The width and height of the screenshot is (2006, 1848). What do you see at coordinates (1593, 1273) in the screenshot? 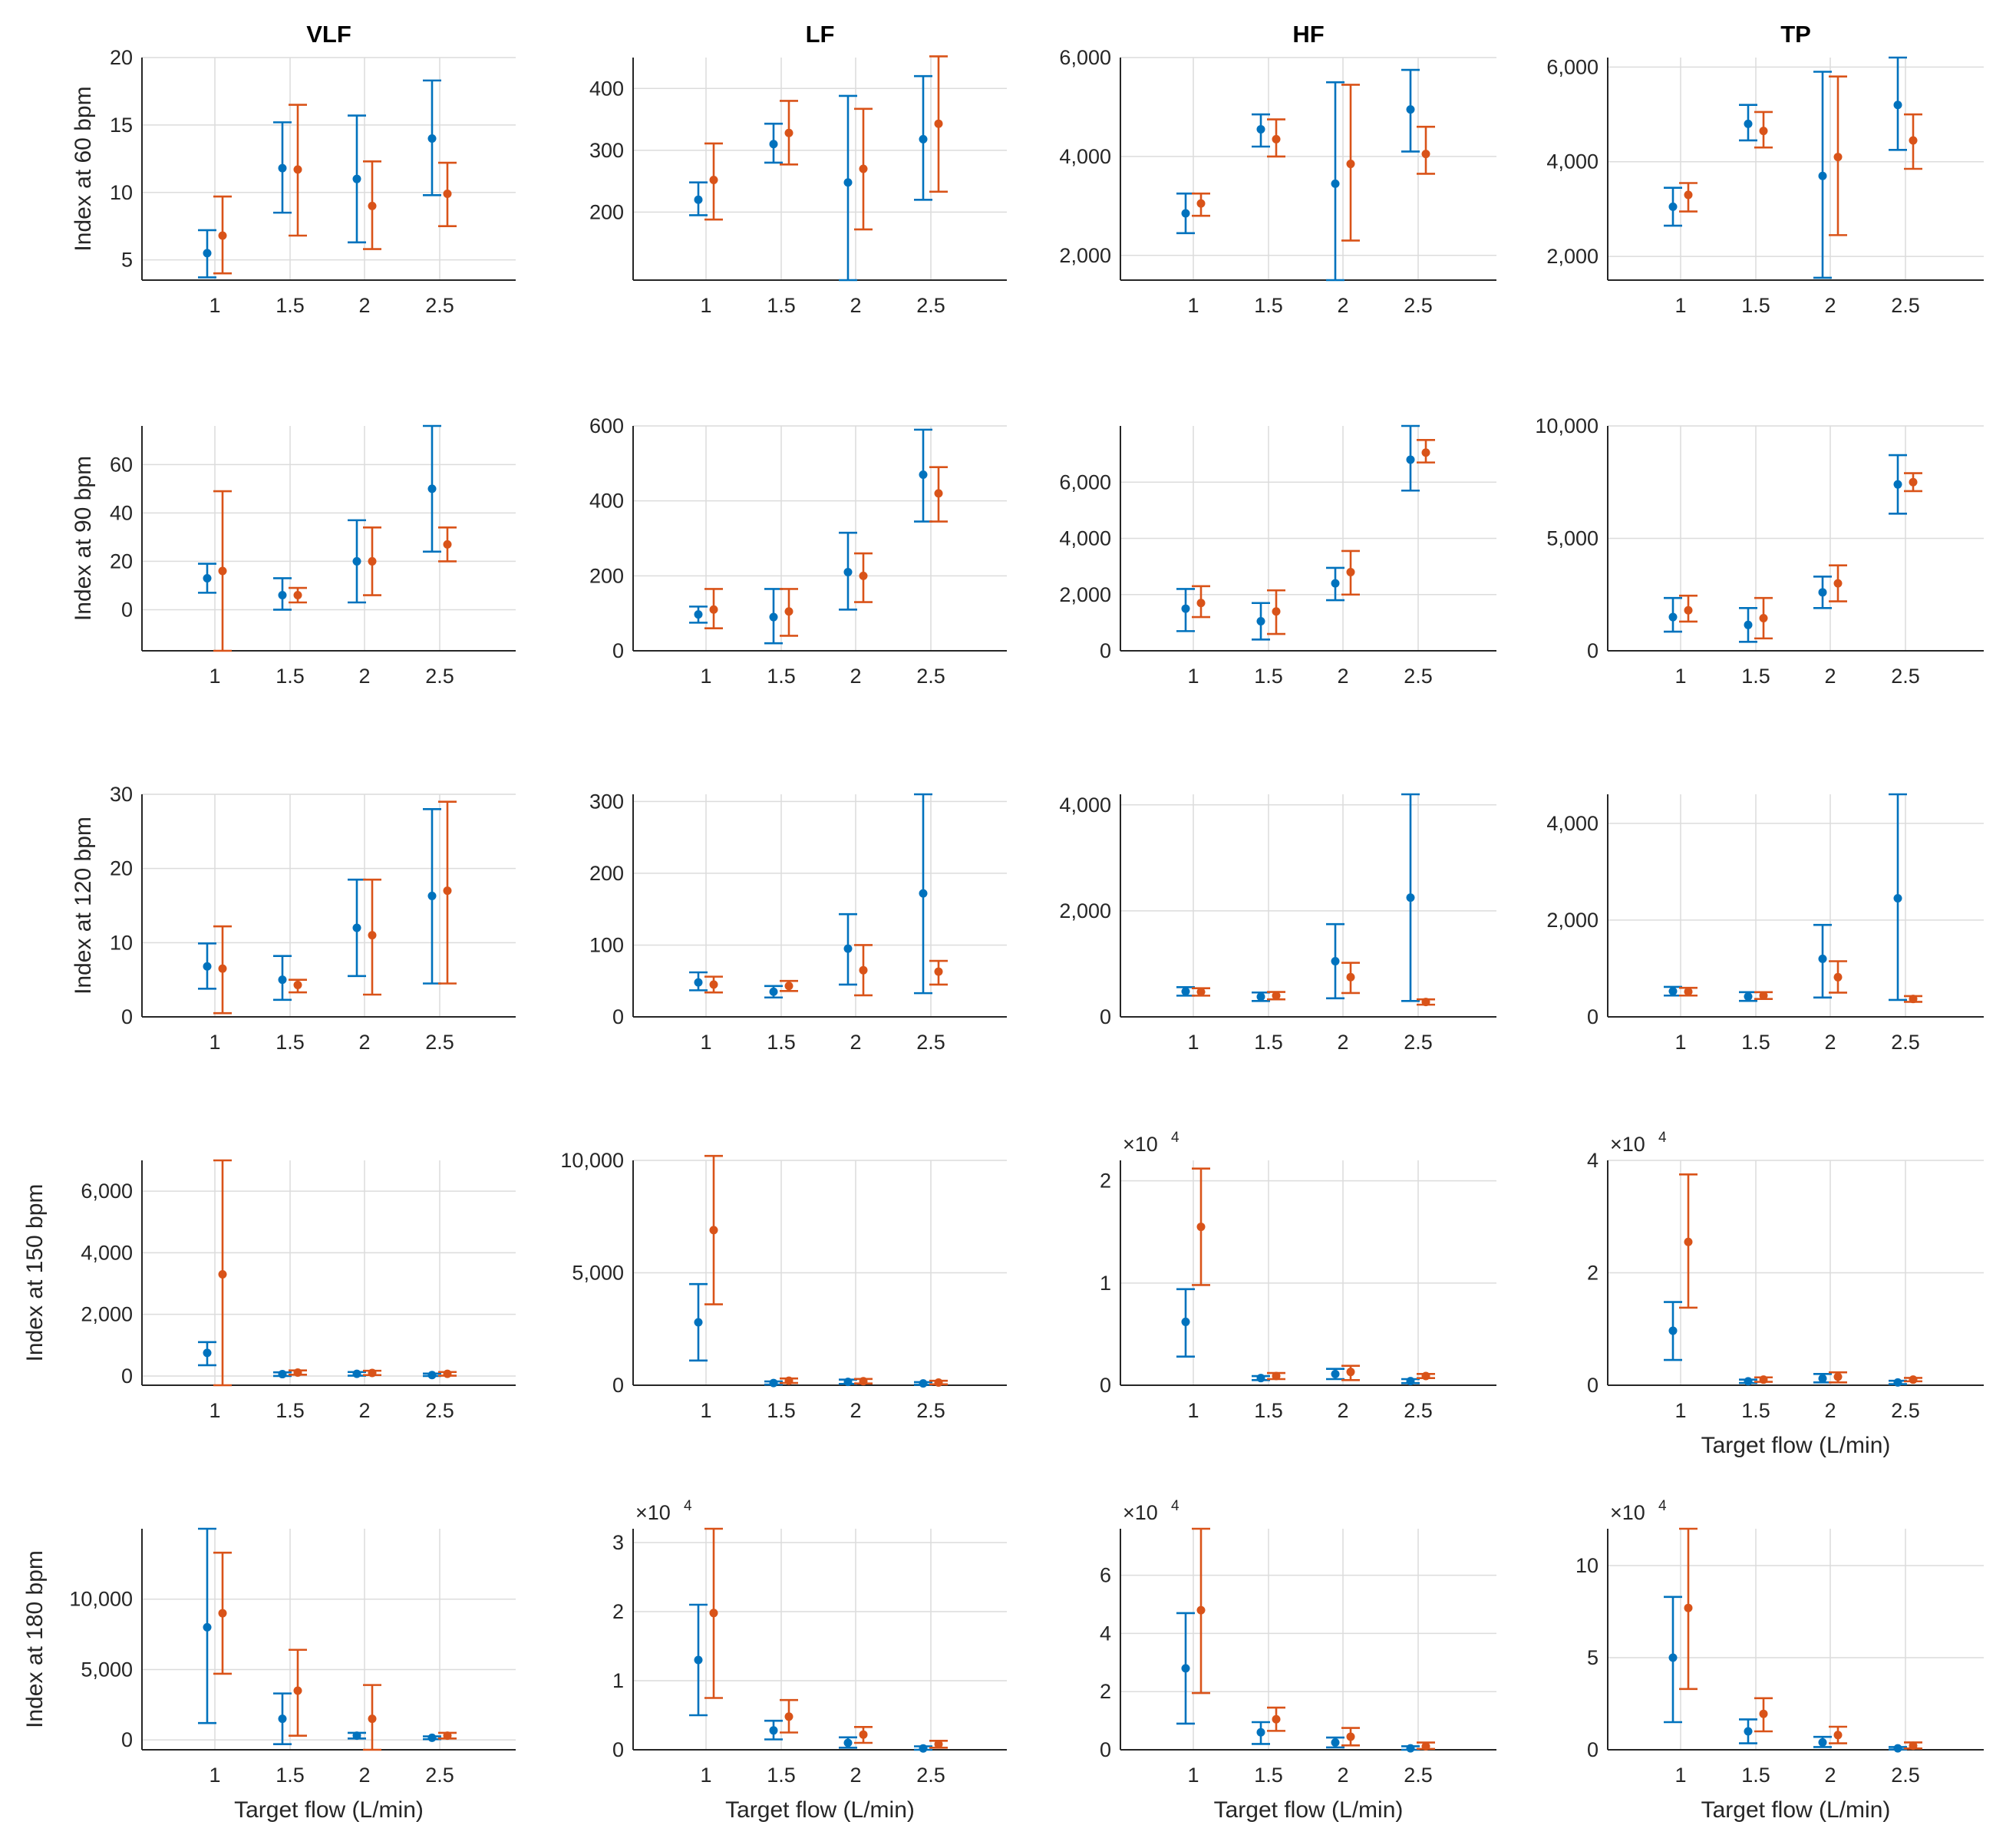
I see `y-tick-label: 2` at bounding box center [1593, 1273].